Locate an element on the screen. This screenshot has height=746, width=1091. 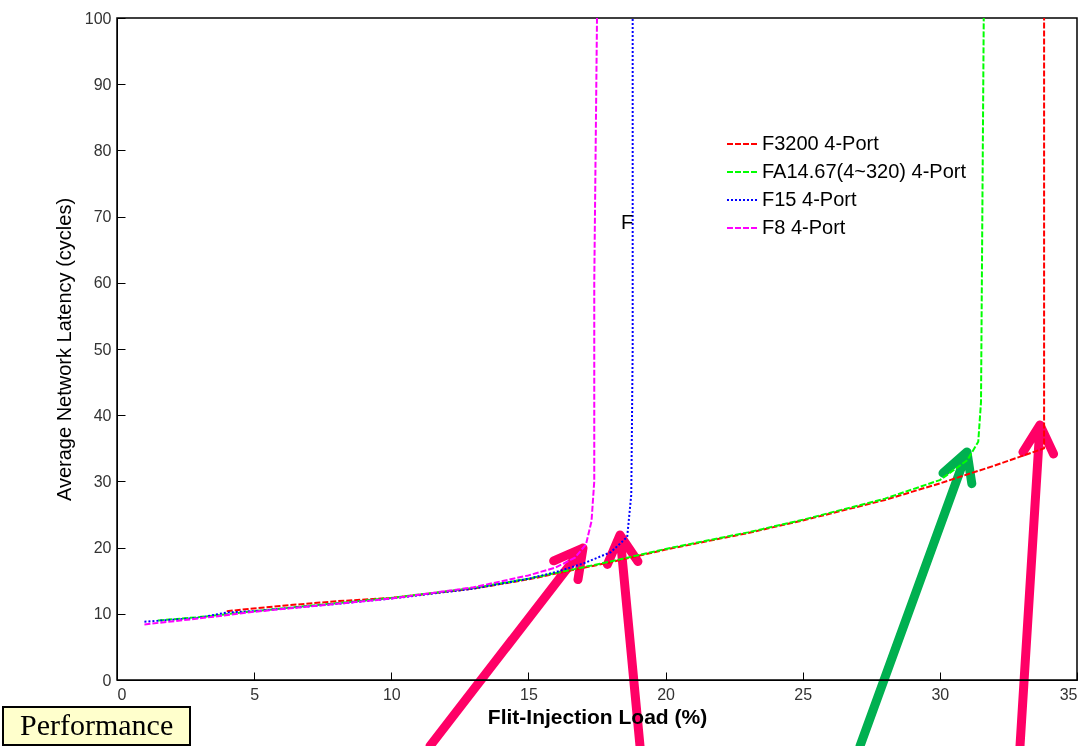
y-tick-label: 10 is located at coordinates (102, 614).